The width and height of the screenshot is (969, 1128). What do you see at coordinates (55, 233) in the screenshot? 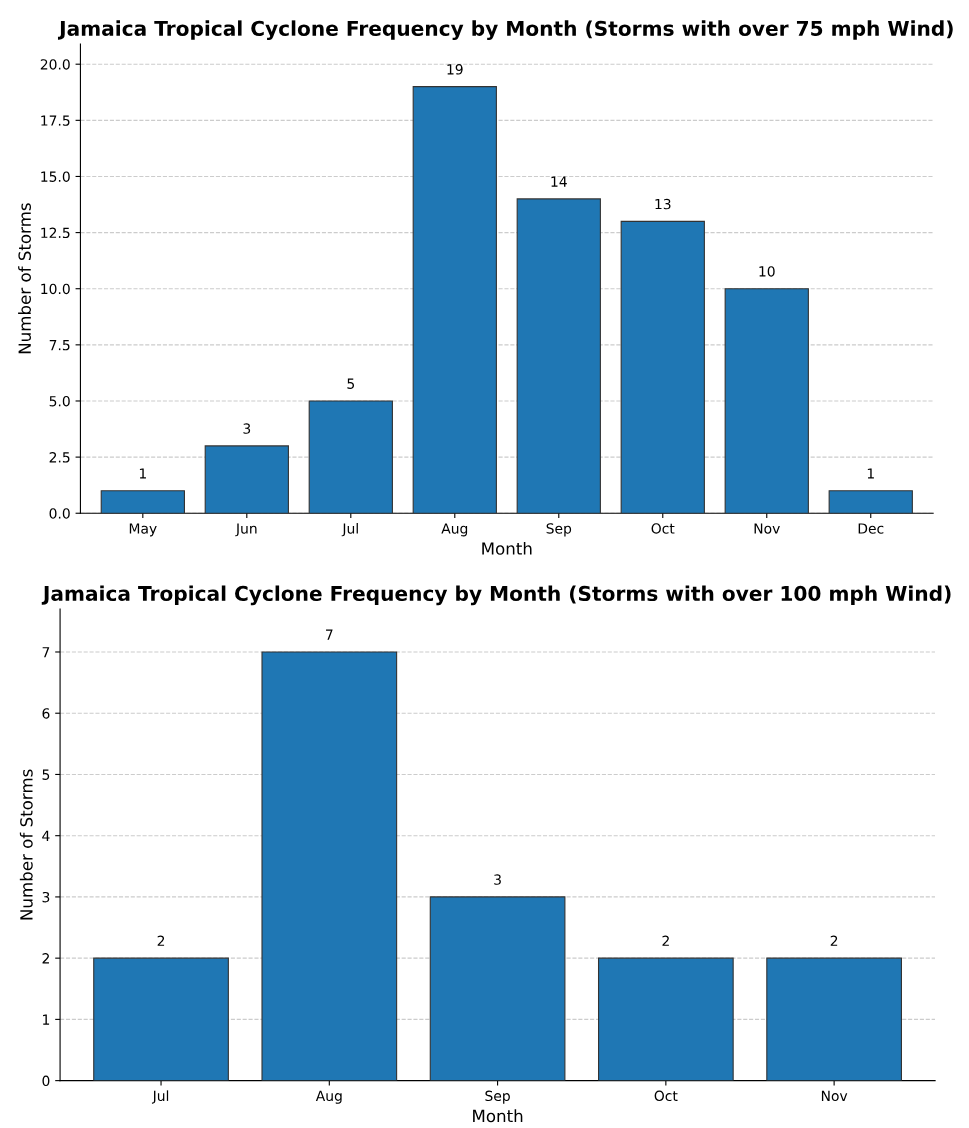
I see `y-tick-label: 12.5` at bounding box center [55, 233].